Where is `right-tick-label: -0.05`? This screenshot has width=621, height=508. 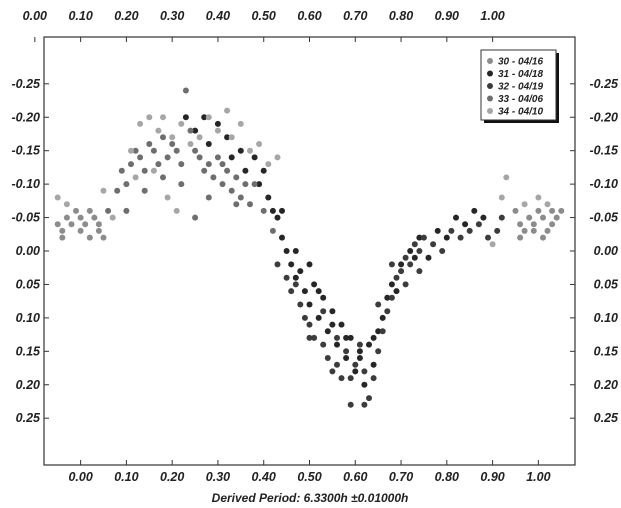 right-tick-label: -0.05 is located at coordinates (605, 218).